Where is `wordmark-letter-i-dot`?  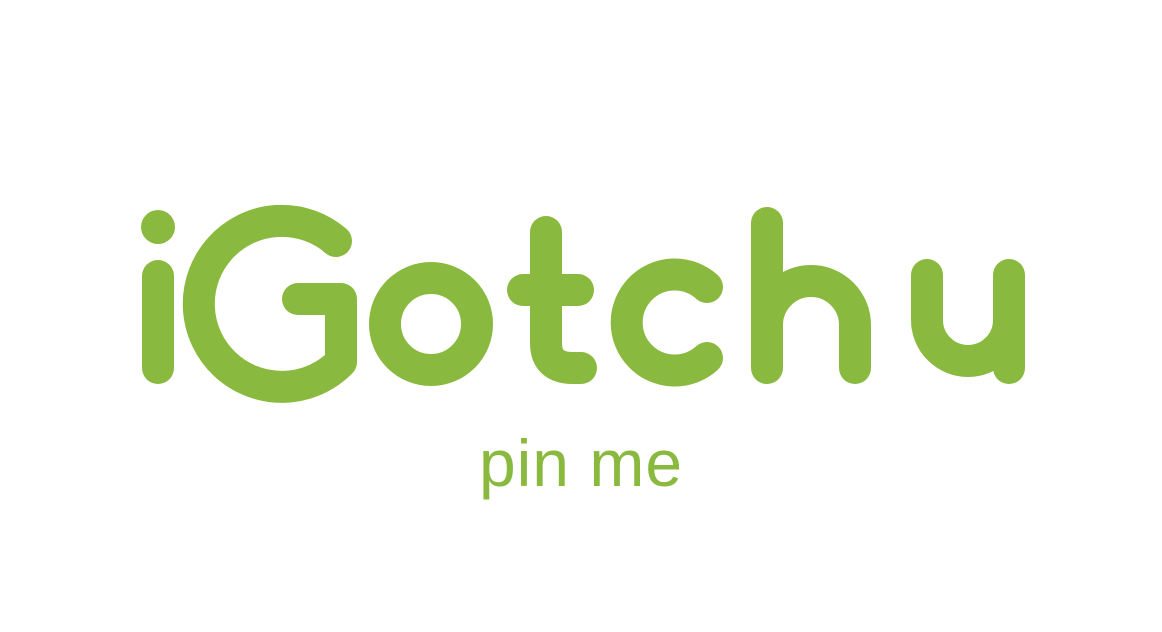
wordmark-letter-i-dot is located at coordinates (158, 227).